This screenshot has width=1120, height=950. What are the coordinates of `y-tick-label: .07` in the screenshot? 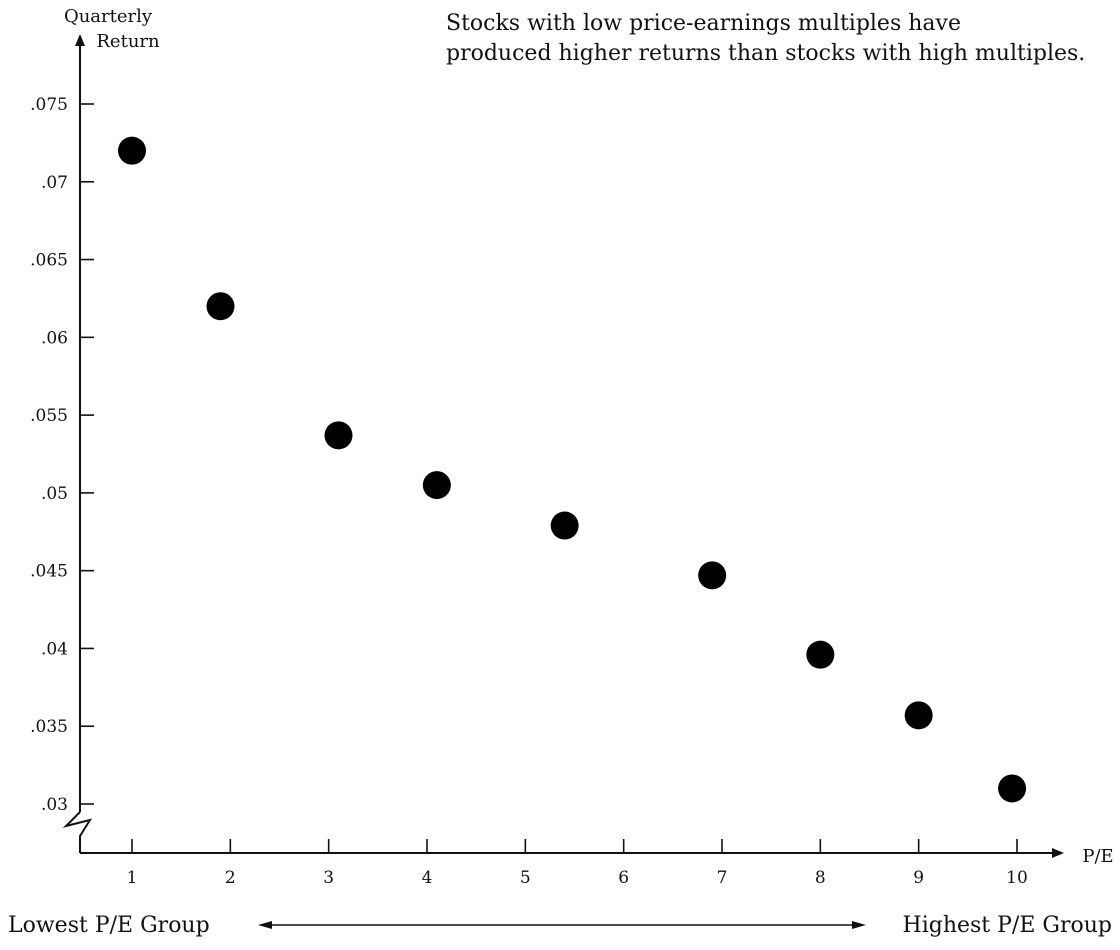 It's located at (54, 183).